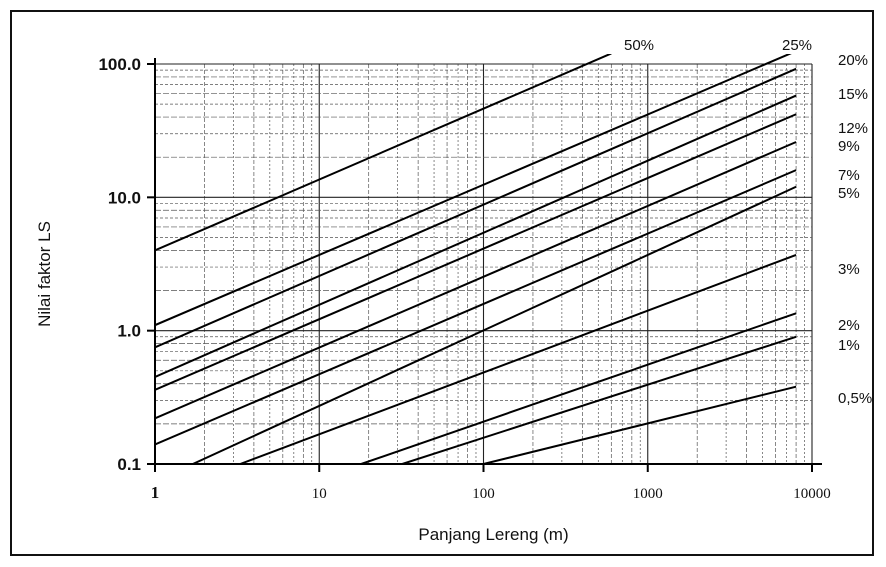 The height and width of the screenshot is (567, 886). Describe the element at coordinates (129, 464) in the screenshot. I see `y-tick-label: 0.1` at that location.